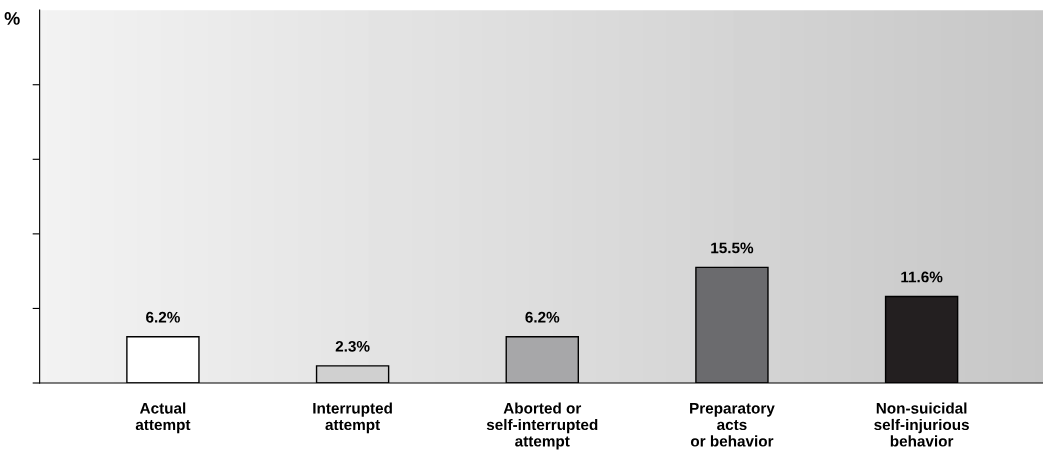 The width and height of the screenshot is (1043, 462). What do you see at coordinates (922, 277) in the screenshot?
I see `data-label: 11.6%` at bounding box center [922, 277].